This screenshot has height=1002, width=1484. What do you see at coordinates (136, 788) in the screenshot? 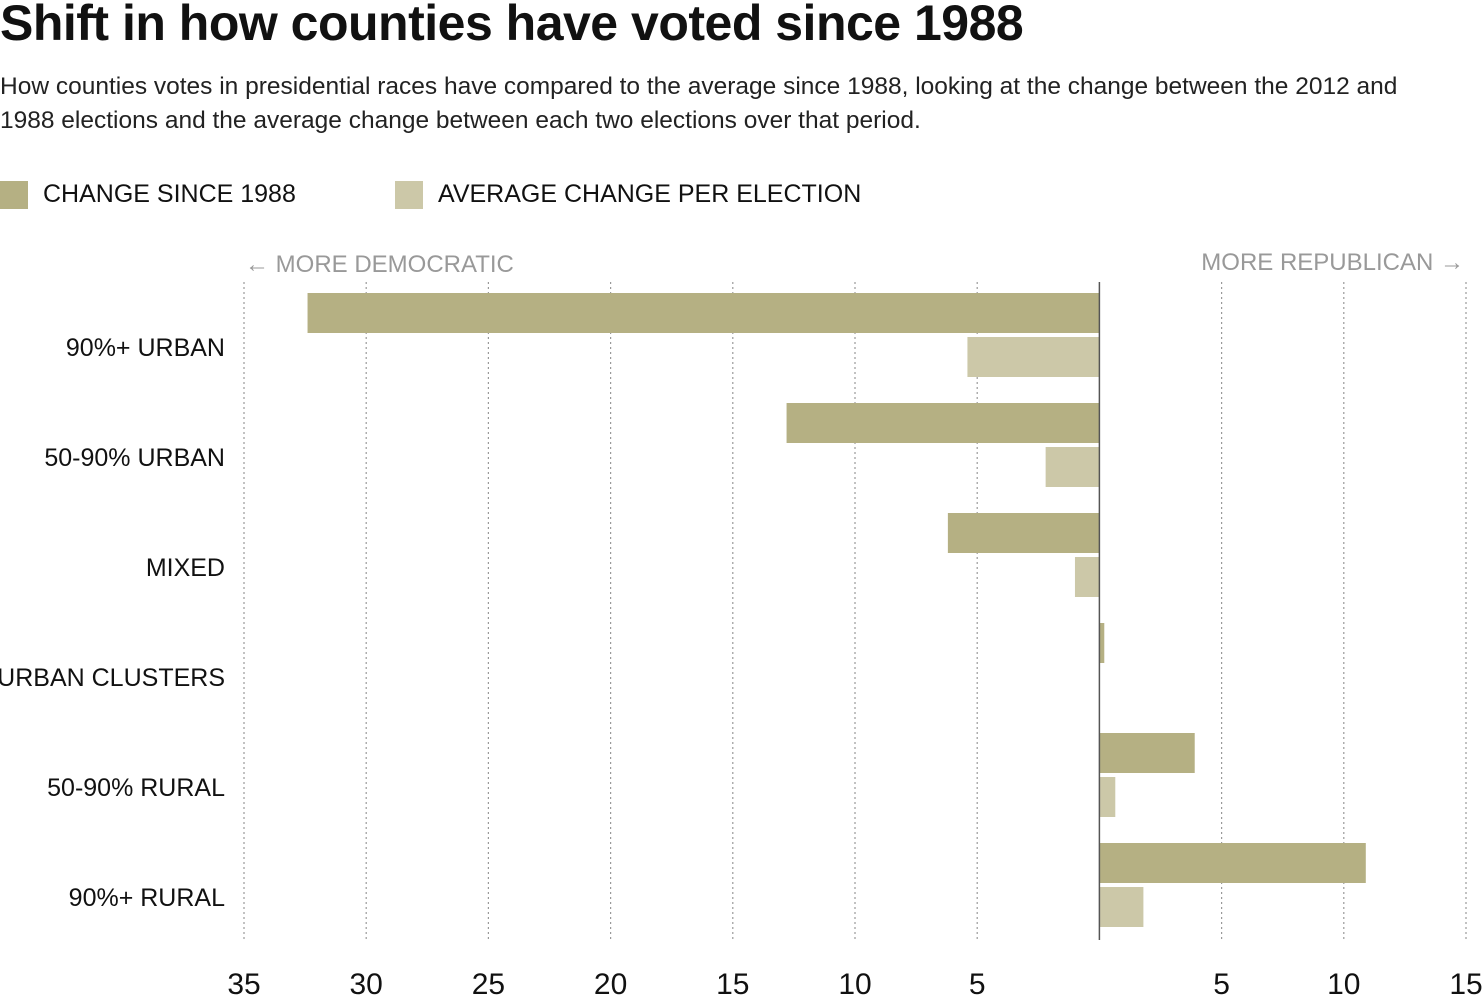
I see `category-label: 50-90% RURAL` at bounding box center [136, 788].